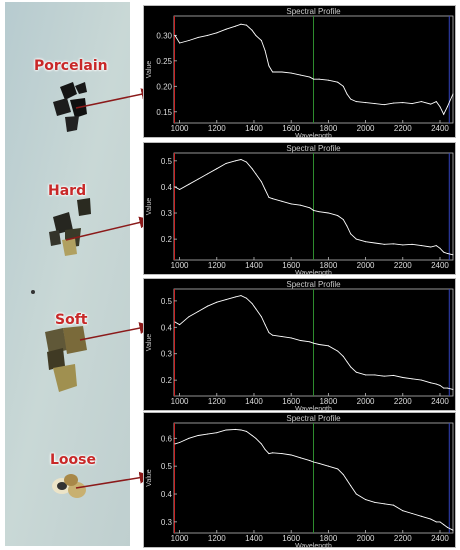 This screenshot has width=460, height=550. What do you see at coordinates (164, 35) in the screenshot?
I see `chart0-ytick-label-3: 0.30` at bounding box center [164, 35].